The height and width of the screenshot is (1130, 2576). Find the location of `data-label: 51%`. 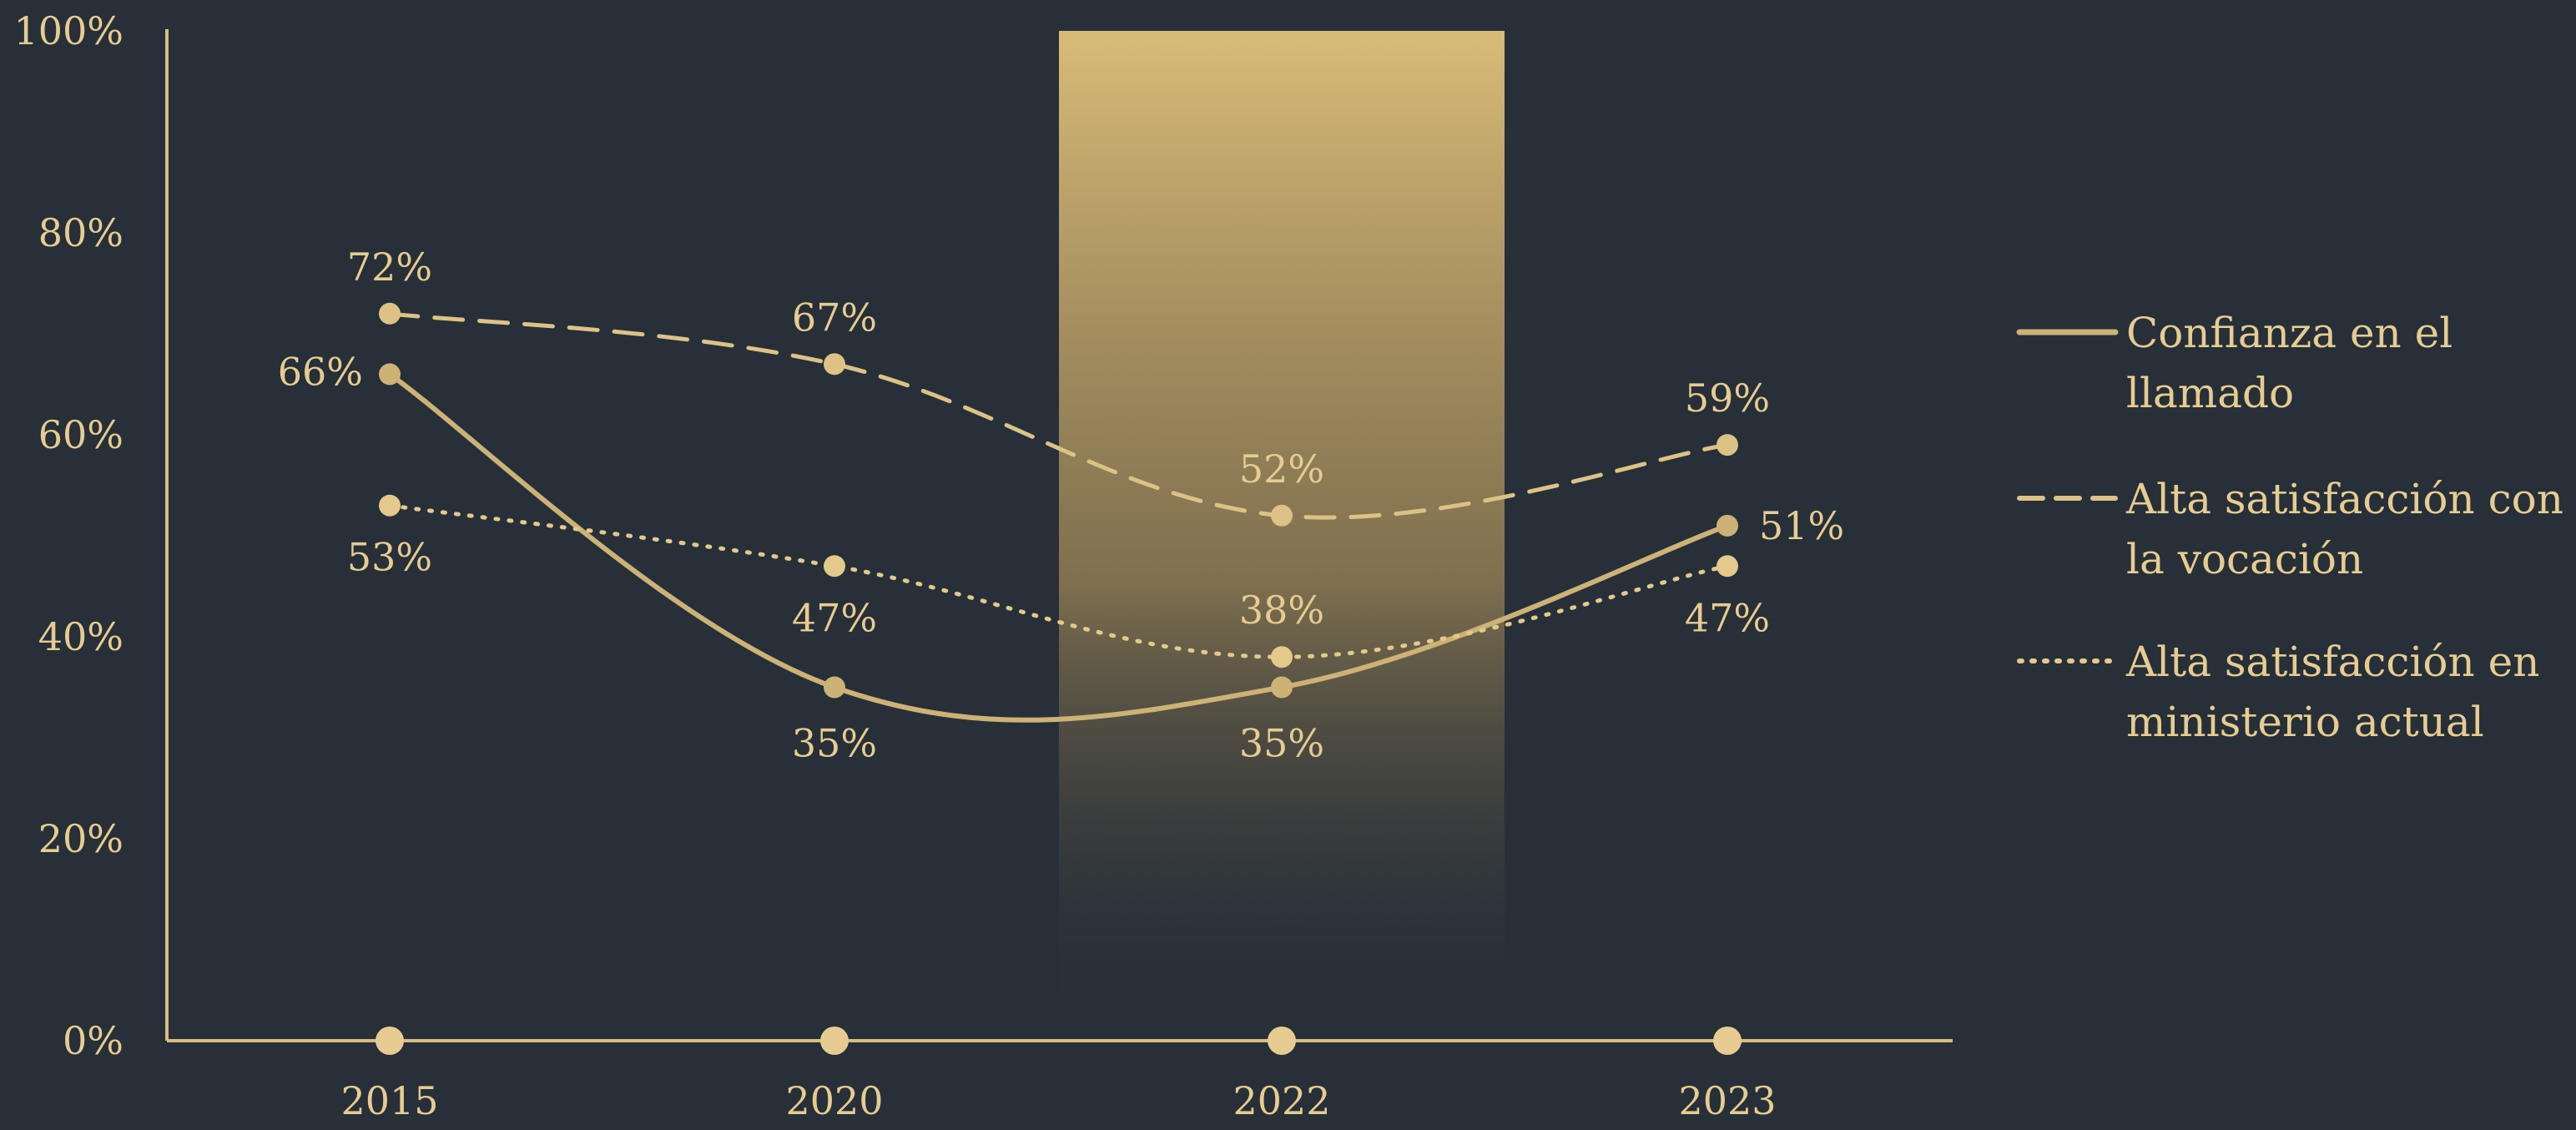

data-label: 51% is located at coordinates (1801, 525).